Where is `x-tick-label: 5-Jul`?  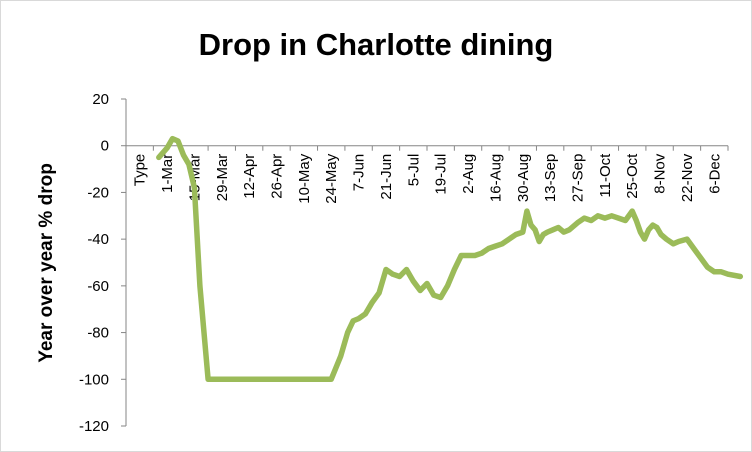
x-tick-label: 5-Jul is located at coordinates (413, 170).